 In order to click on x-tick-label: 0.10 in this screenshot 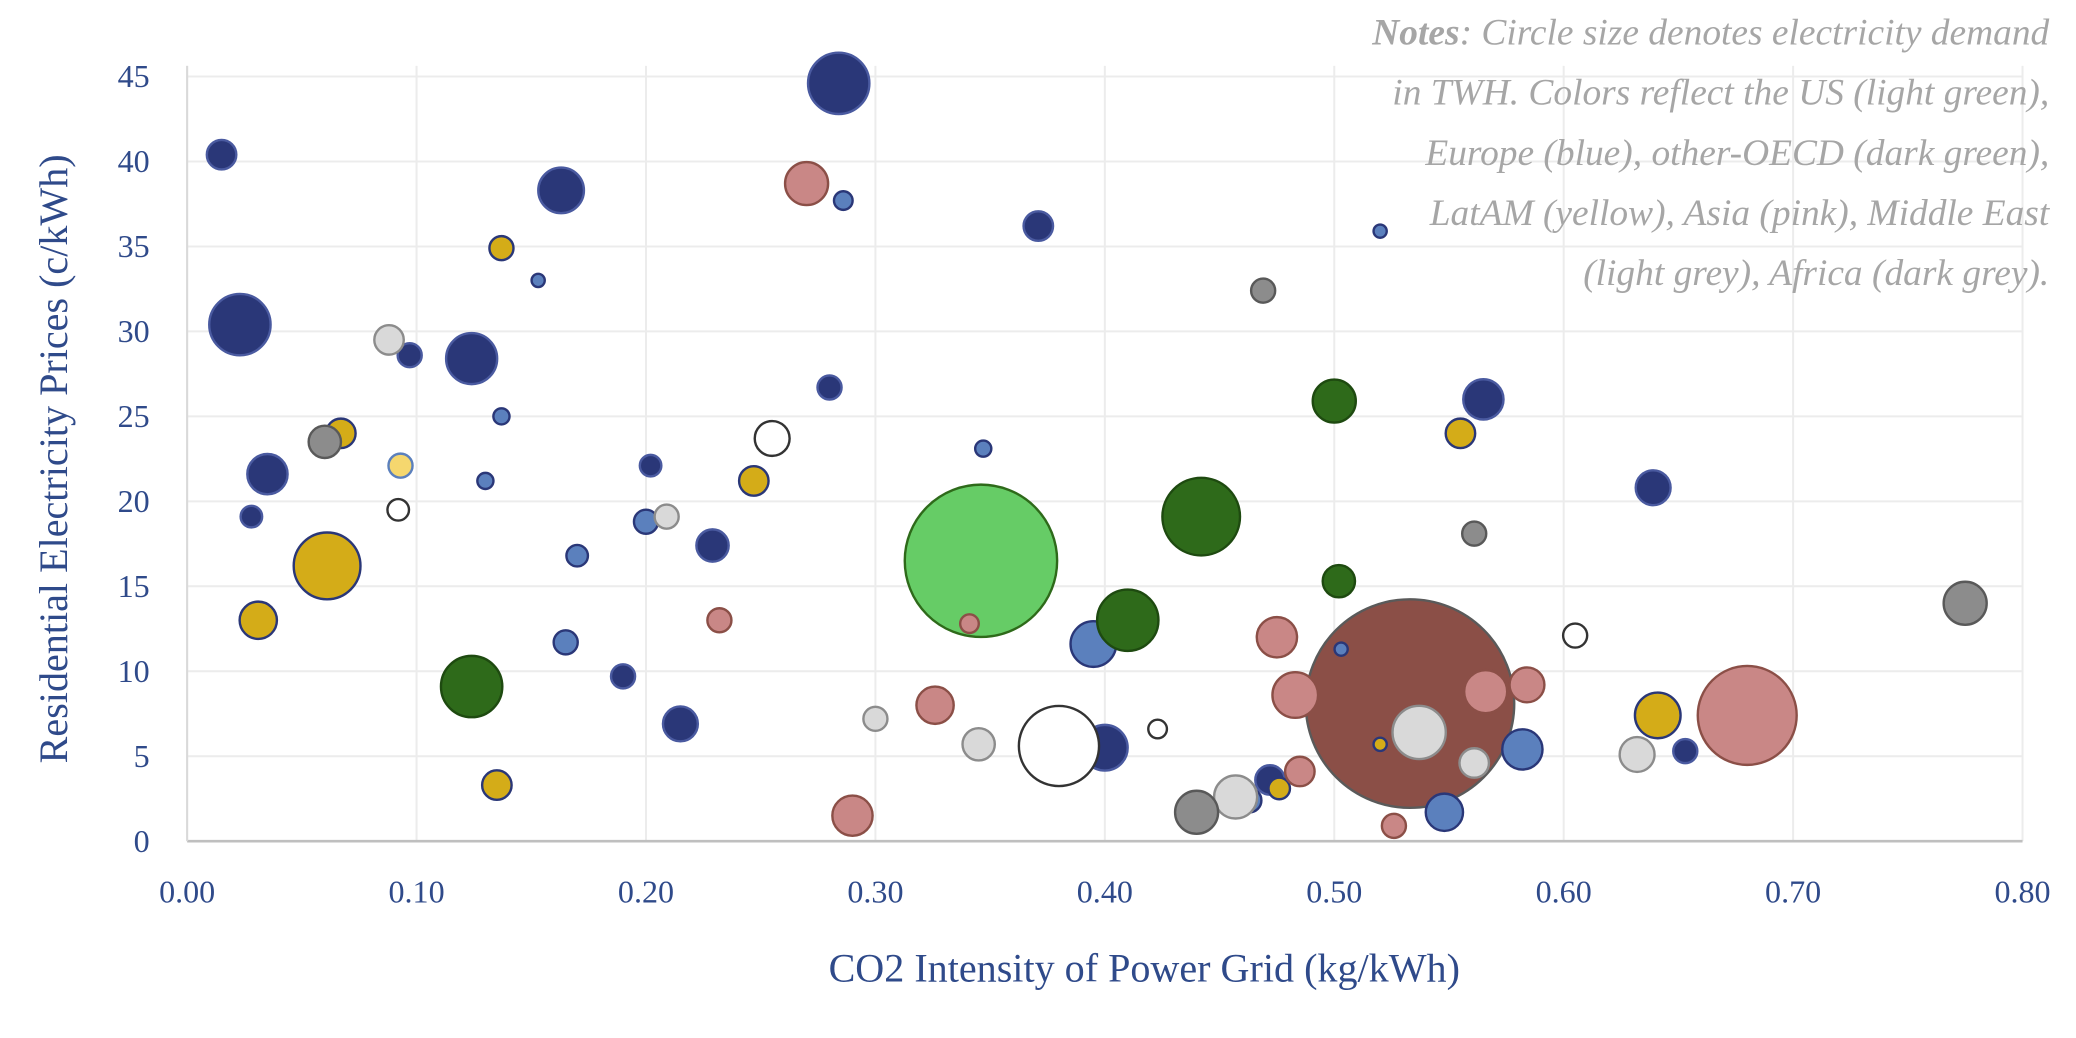, I will do `click(416, 892)`.